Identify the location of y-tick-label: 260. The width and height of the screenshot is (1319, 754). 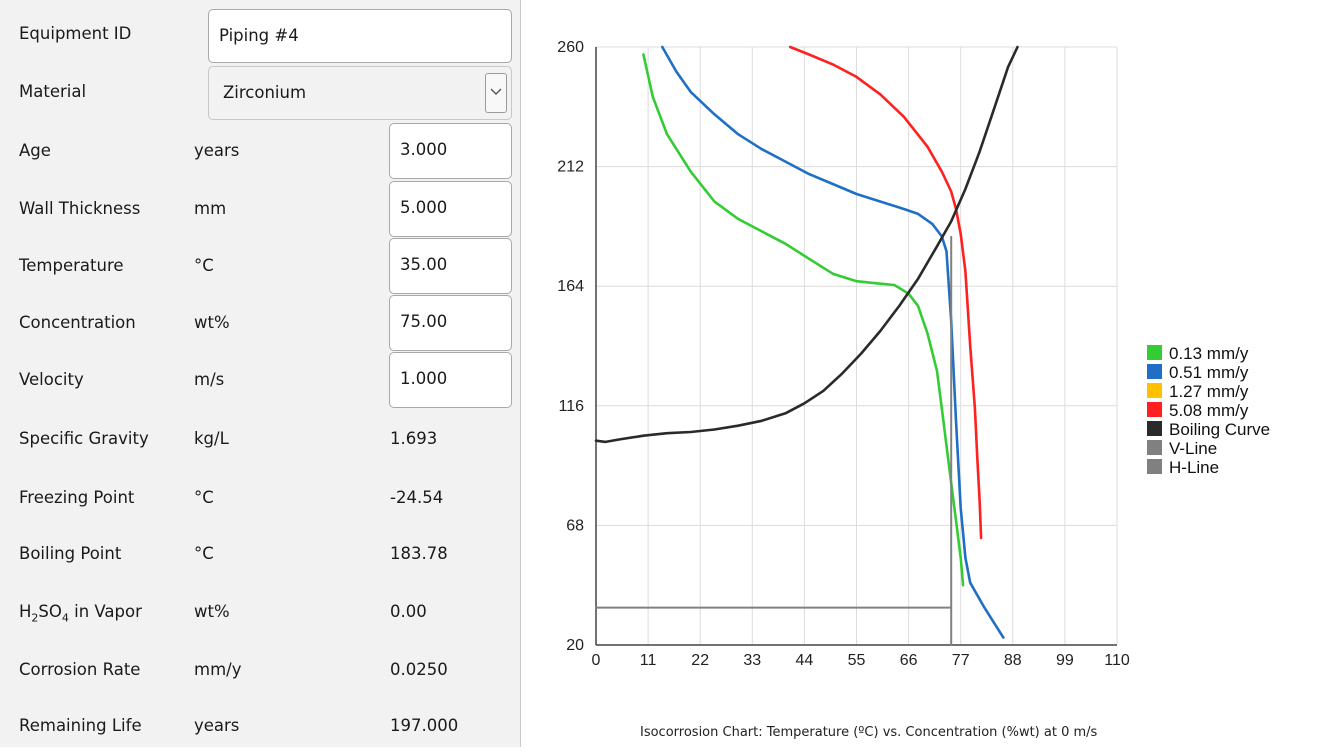
(570, 47).